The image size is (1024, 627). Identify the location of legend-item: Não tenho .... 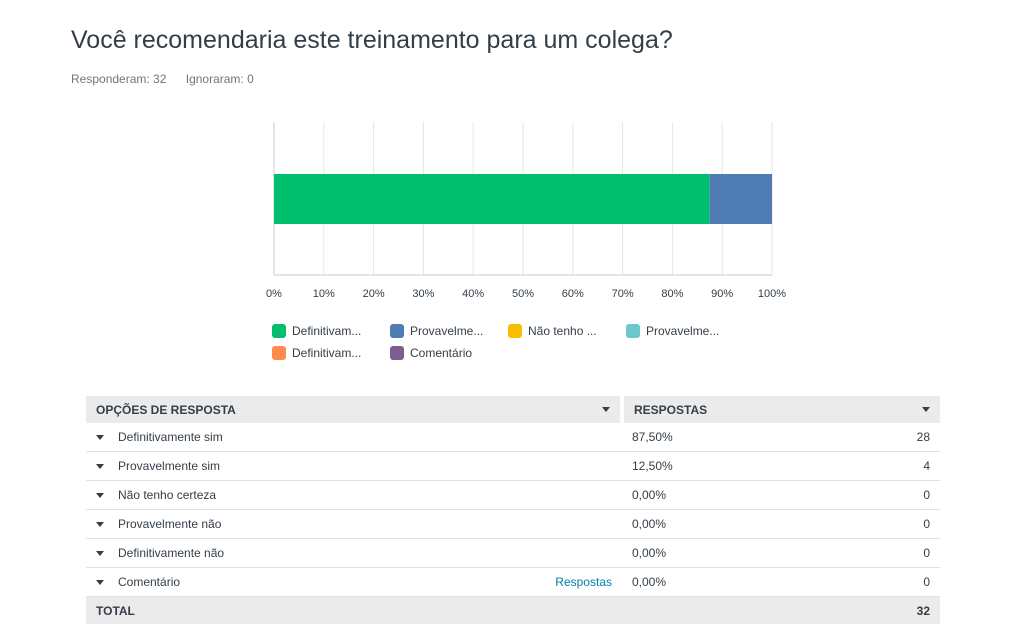
(567, 331).